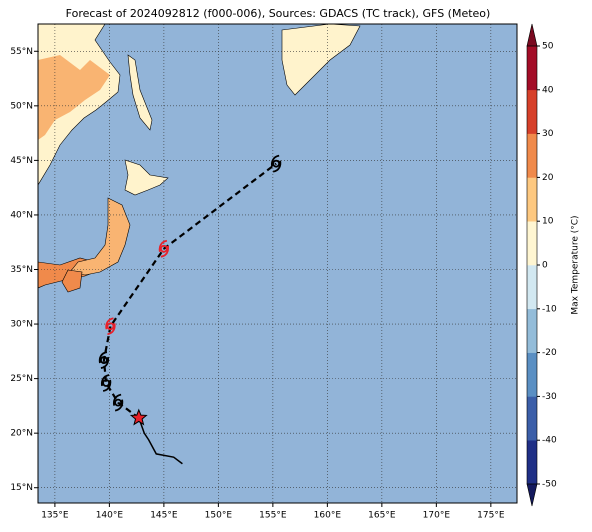 The height and width of the screenshot is (532, 592). I want to click on current-position, so click(138, 417).